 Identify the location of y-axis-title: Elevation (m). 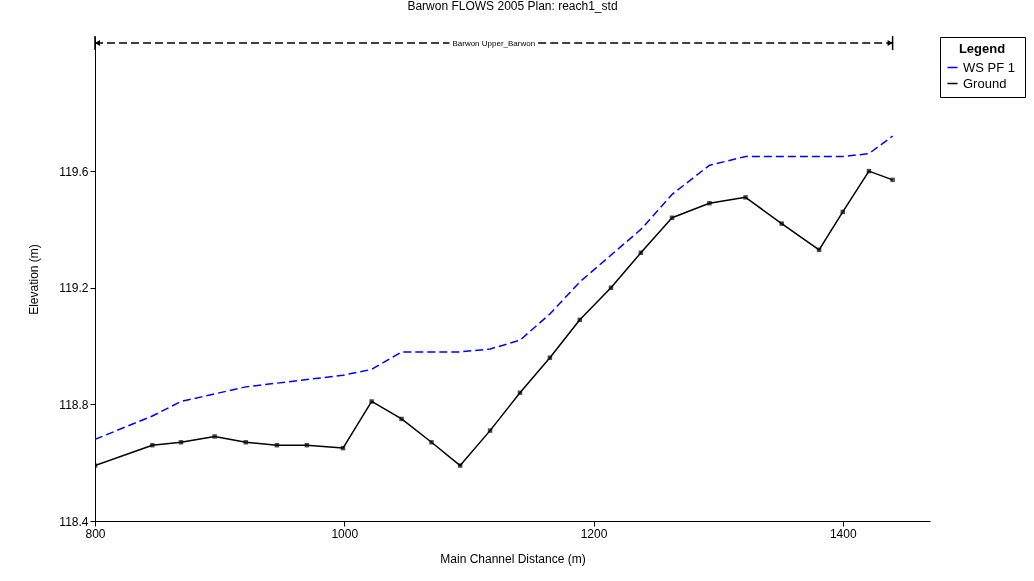
(34, 279).